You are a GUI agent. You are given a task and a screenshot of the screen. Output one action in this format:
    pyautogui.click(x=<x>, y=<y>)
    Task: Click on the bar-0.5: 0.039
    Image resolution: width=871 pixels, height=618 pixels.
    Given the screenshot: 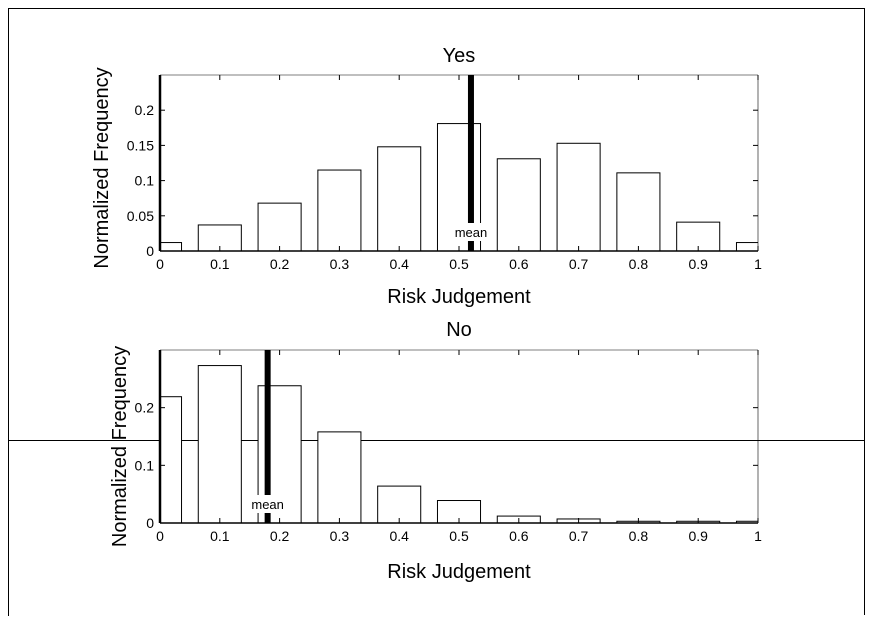 What is the action you would take?
    pyautogui.click(x=459, y=511)
    